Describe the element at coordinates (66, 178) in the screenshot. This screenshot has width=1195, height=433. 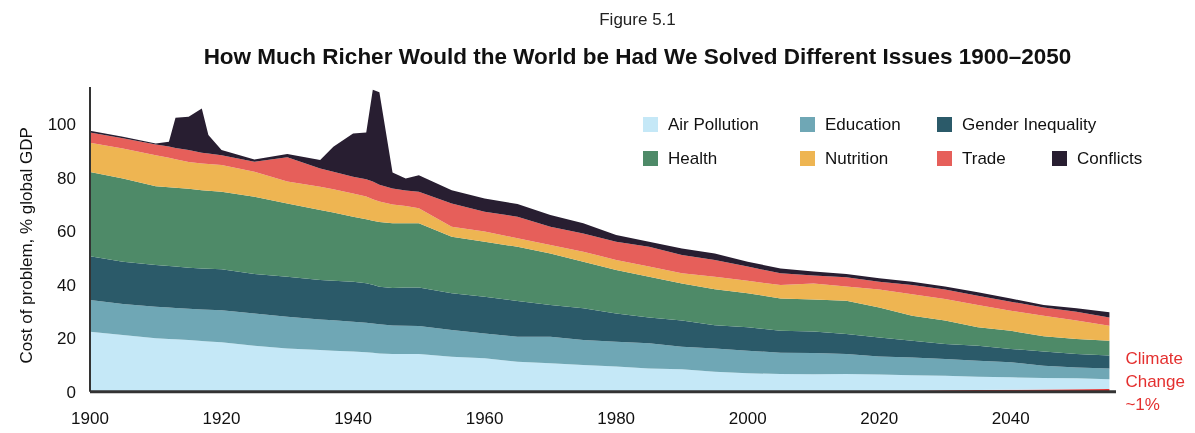
I see `y-tick-label: 80` at that location.